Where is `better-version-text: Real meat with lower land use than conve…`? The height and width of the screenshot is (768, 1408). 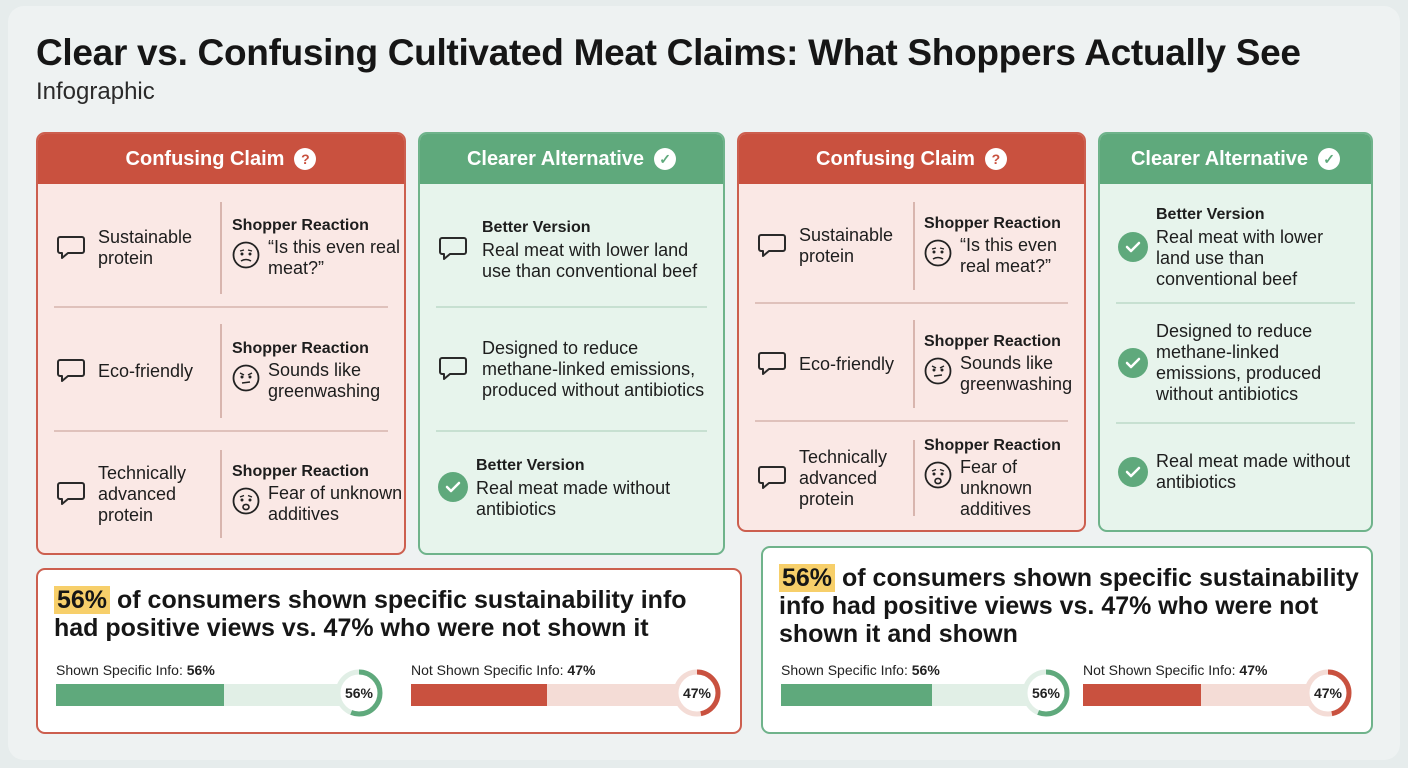
better-version-text: Real meat with lower land use than conve… is located at coordinates (590, 260).